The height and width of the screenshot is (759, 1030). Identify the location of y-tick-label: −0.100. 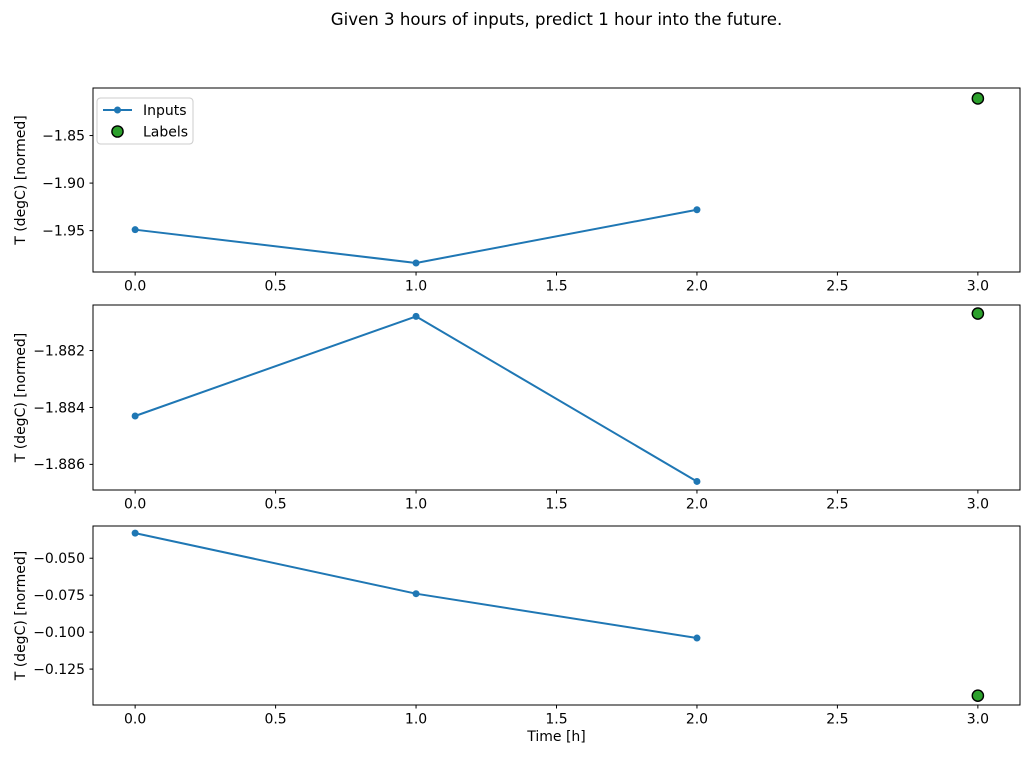
(59, 633).